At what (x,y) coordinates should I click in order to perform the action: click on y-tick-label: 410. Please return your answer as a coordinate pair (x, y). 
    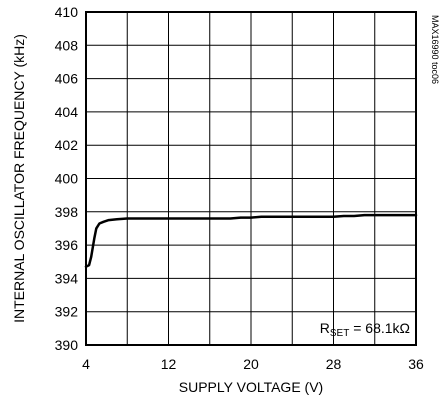
    Looking at the image, I should click on (67, 12).